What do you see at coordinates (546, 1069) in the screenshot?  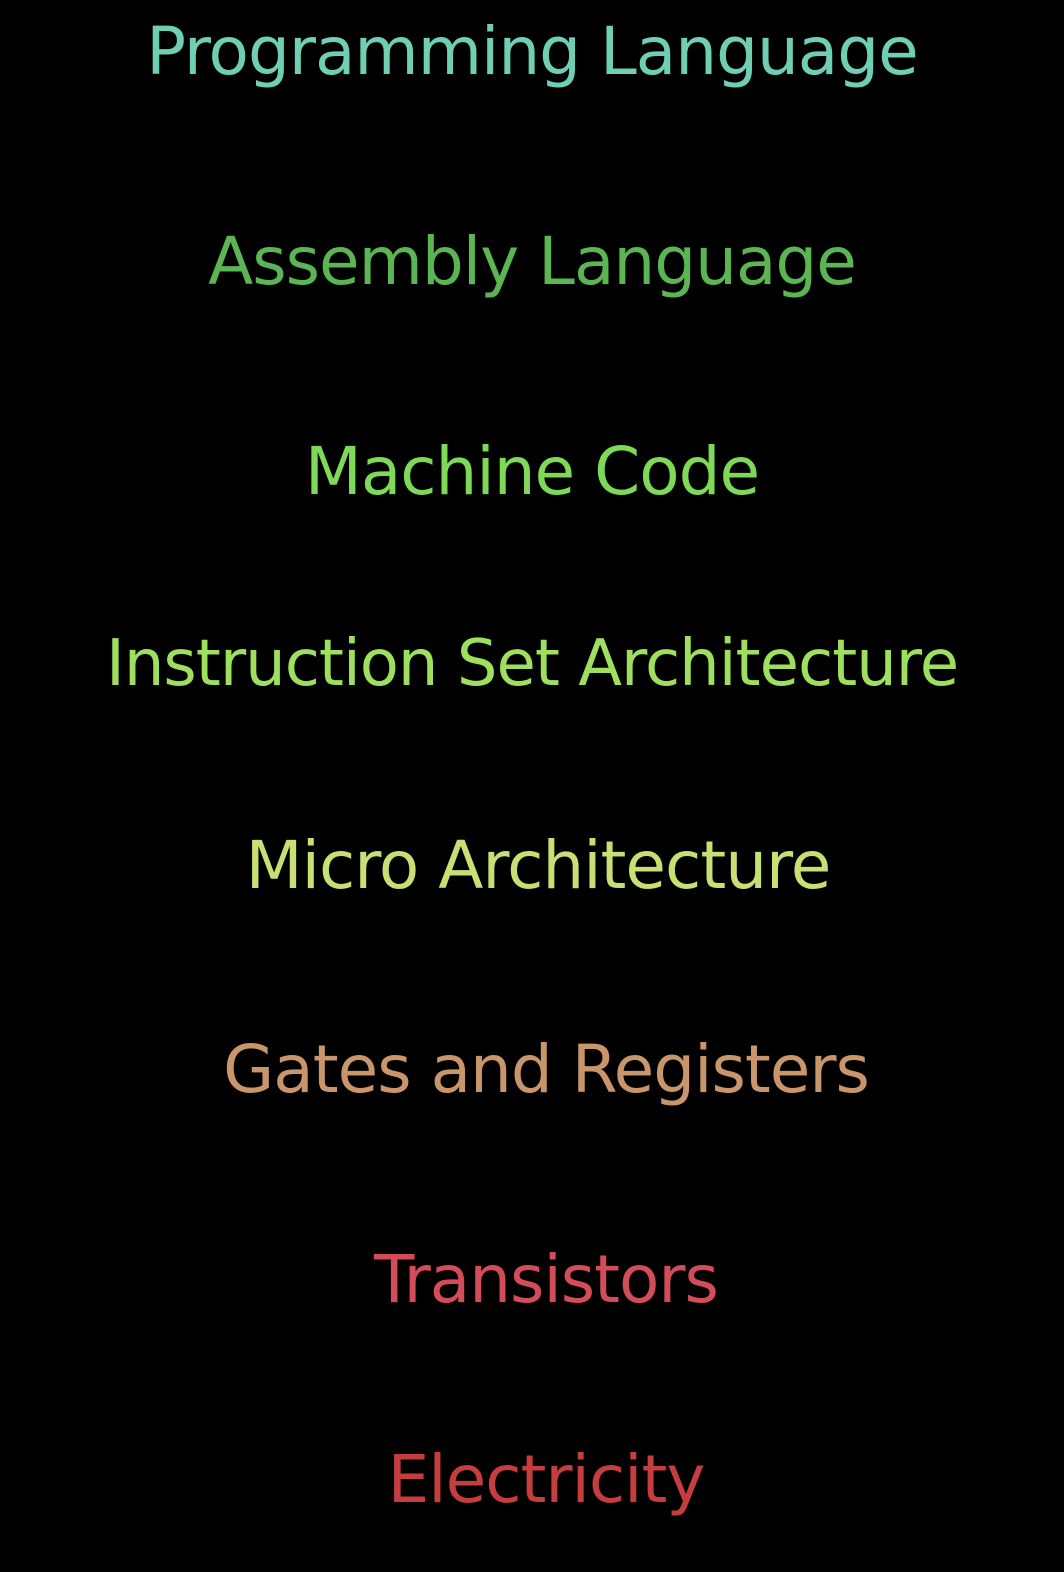 I see `layer-gates-and-registers: Gates and Registers` at bounding box center [546, 1069].